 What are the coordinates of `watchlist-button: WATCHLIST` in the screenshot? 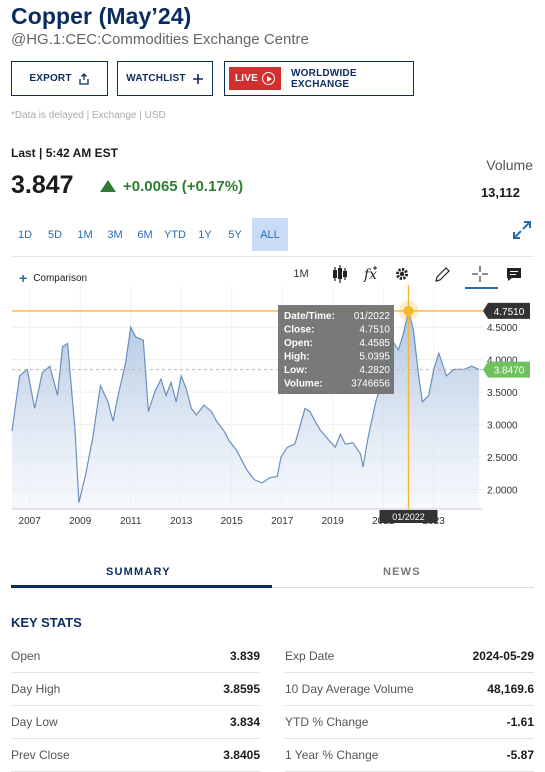 It's located at (165, 78).